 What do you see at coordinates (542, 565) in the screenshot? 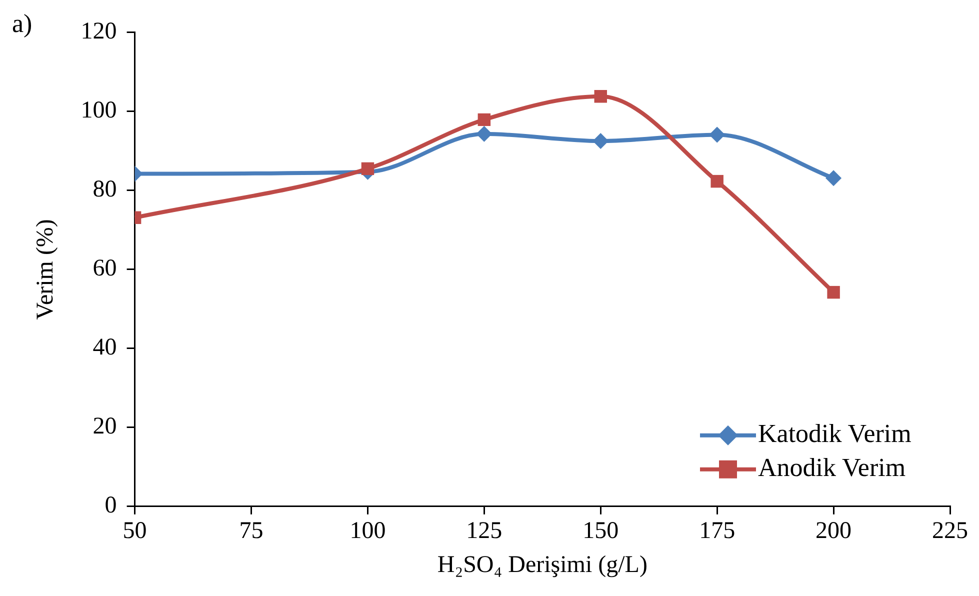
I see `x-axis-title: H₂SO₄ Derişimi (g/L)` at bounding box center [542, 565].